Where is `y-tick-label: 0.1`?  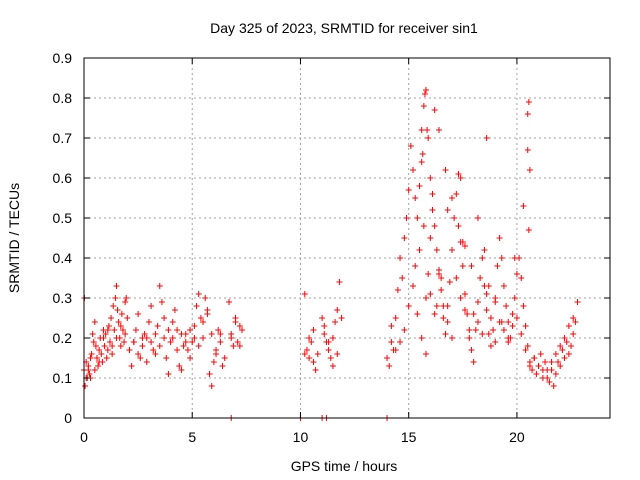
y-tick-label: 0.1 is located at coordinates (63, 378).